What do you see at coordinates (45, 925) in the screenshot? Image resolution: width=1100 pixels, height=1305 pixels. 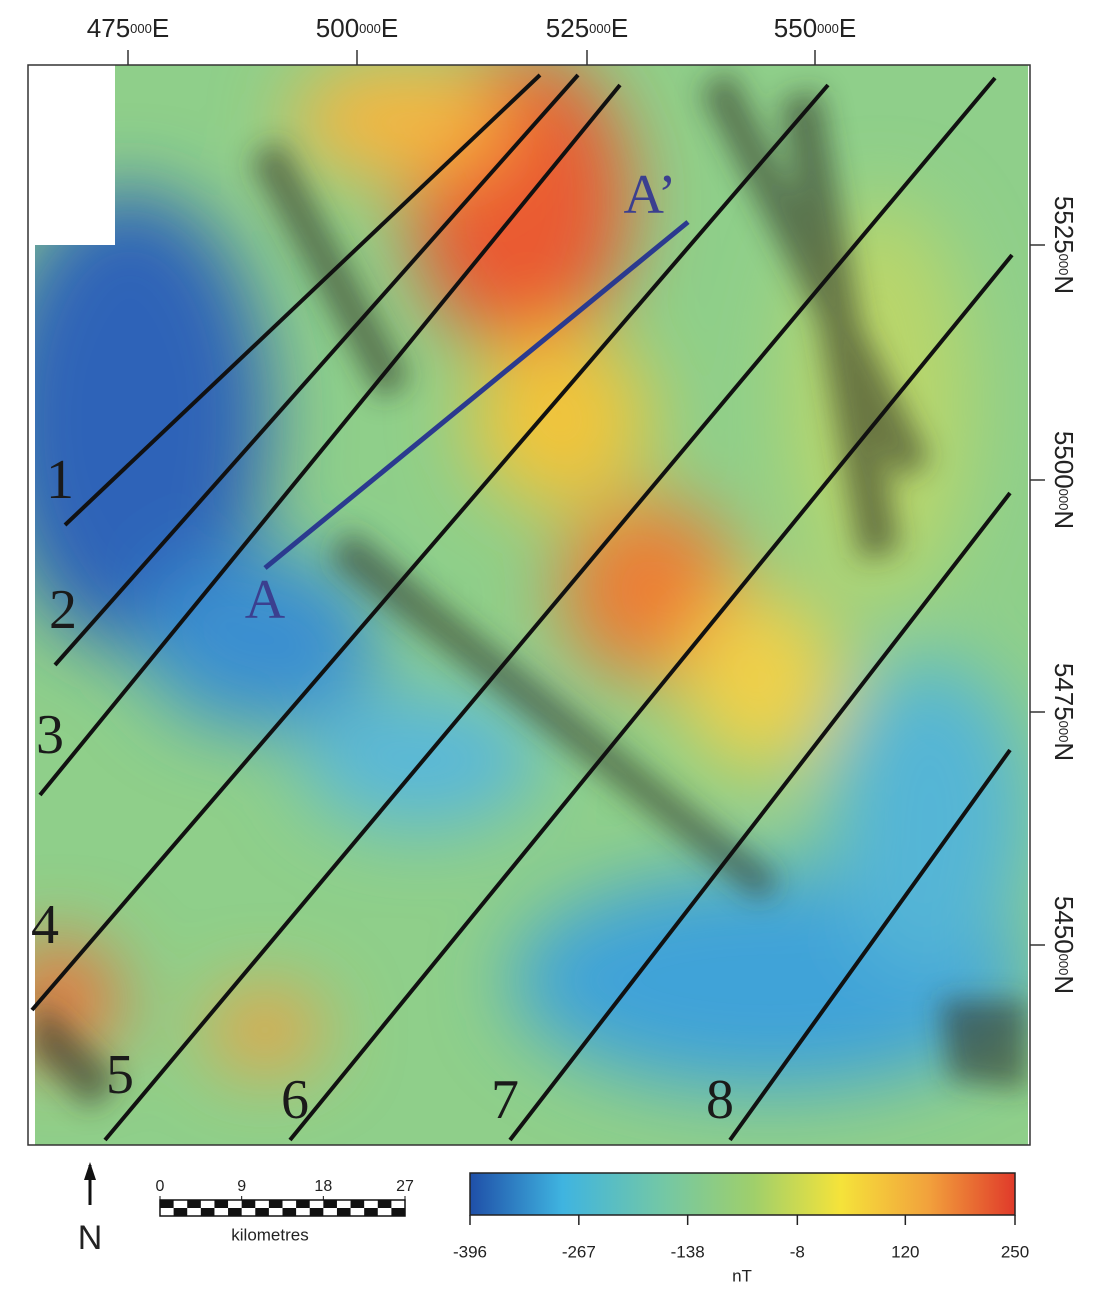 I see `profile-label: 4` at bounding box center [45, 925].